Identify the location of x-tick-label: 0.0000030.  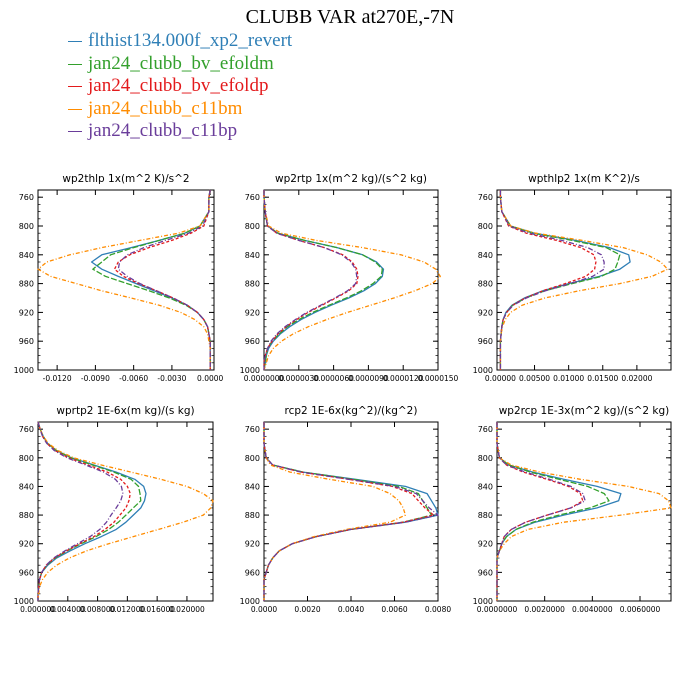
(299, 378).